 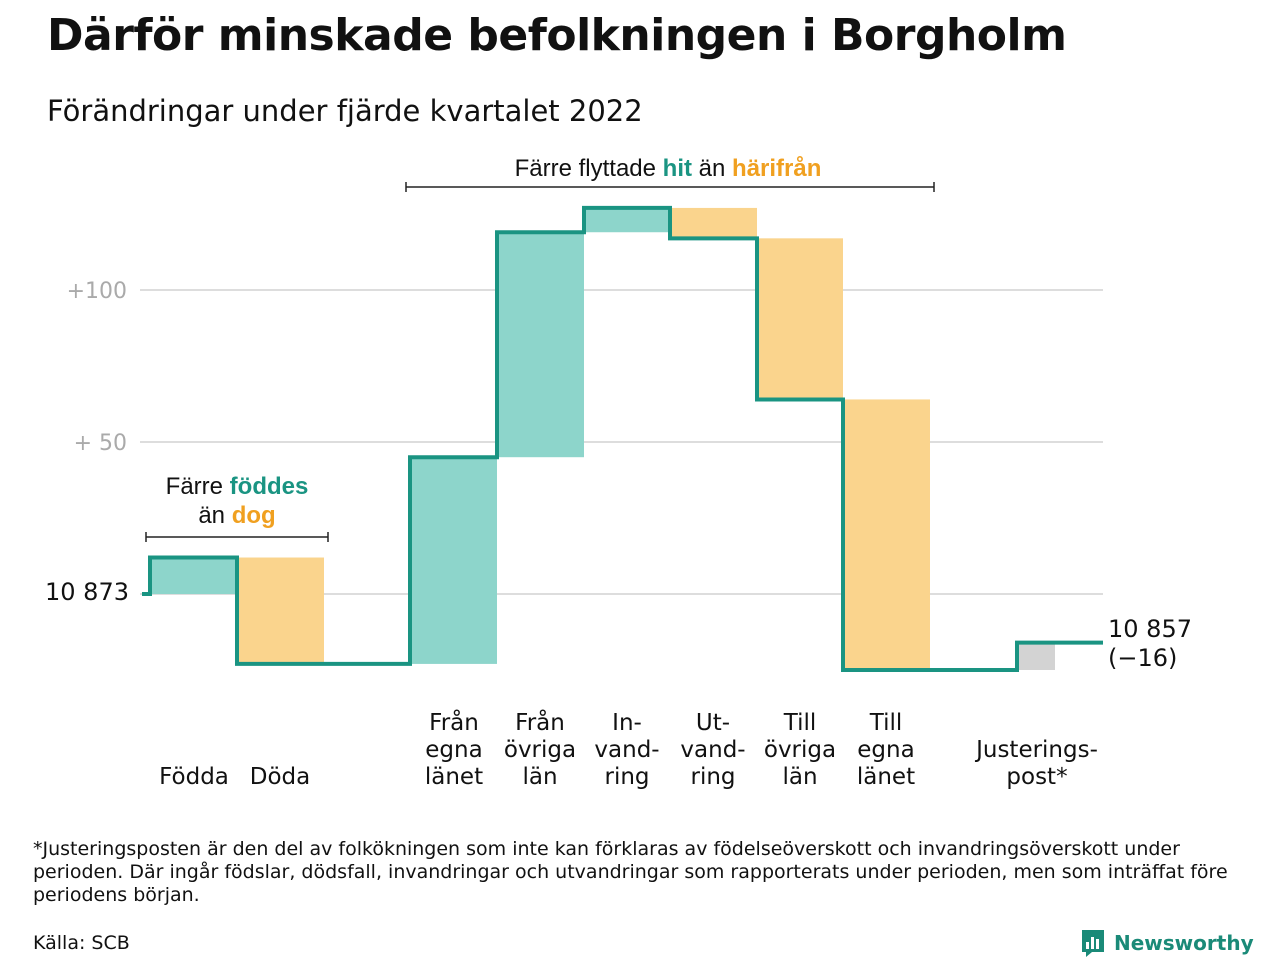 What do you see at coordinates (557, 35) in the screenshot?
I see `chart-title: Därför minskade befolkningen i Borgholm` at bounding box center [557, 35].